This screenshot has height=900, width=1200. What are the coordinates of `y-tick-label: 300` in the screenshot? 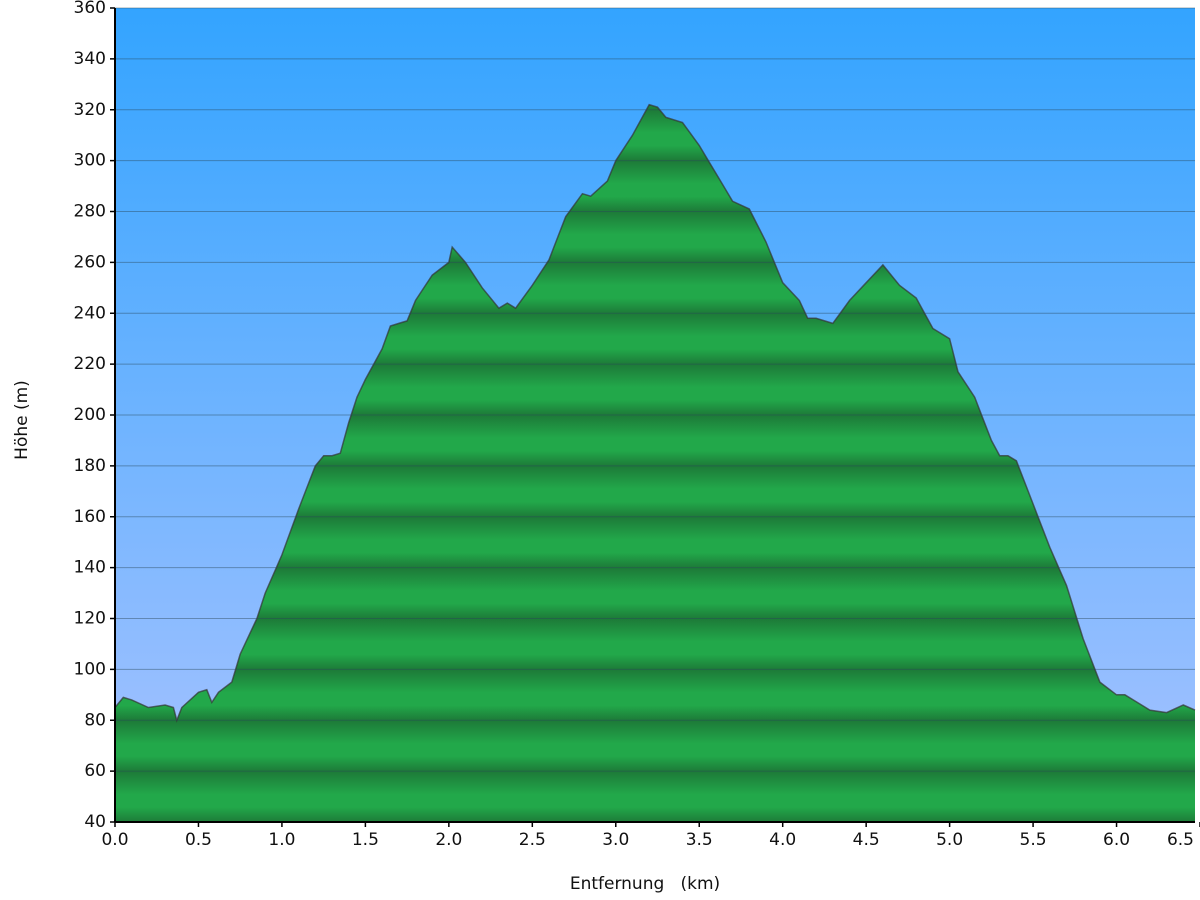 It's located at (90, 161).